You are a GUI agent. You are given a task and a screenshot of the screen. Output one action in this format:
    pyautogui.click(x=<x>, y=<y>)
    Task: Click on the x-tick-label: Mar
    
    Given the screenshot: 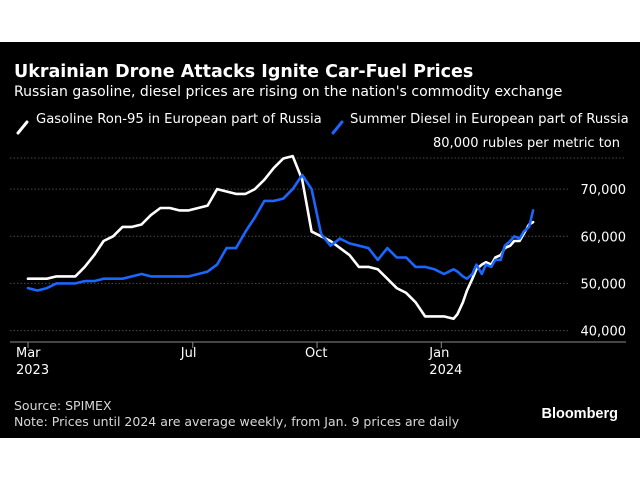 What is the action you would take?
    pyautogui.click(x=28, y=353)
    